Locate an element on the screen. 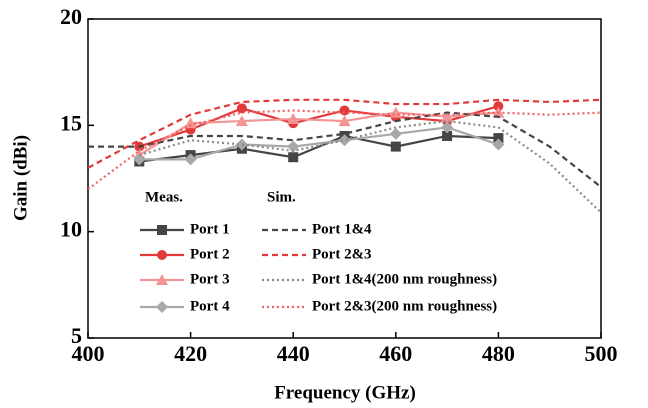 Image resolution: width=648 pixels, height=408 pixels. y-tick-label: 10 is located at coordinates (71, 229).